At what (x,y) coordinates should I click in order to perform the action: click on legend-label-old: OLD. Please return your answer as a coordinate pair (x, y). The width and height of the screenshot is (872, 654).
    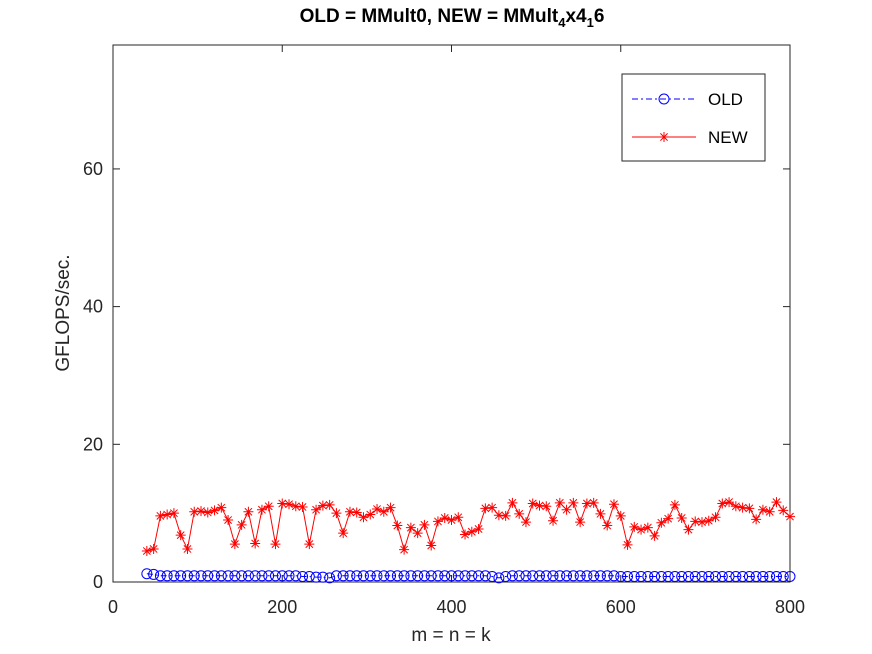
    Looking at the image, I should click on (725, 99).